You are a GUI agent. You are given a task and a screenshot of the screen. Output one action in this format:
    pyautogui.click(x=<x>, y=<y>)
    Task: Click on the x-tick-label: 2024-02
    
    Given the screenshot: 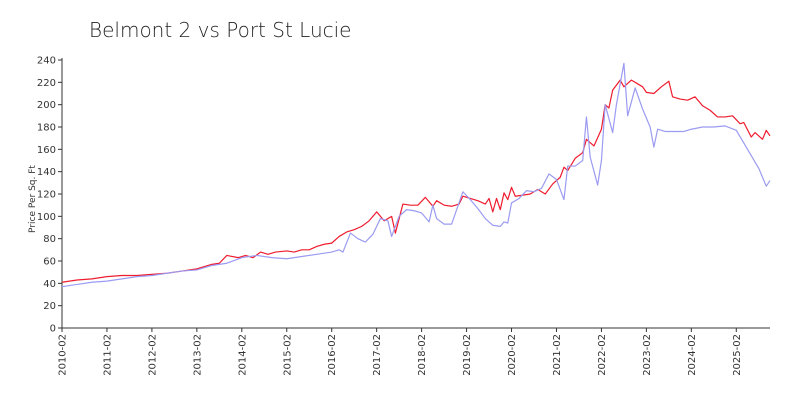 What is the action you would take?
    pyautogui.click(x=692, y=355)
    